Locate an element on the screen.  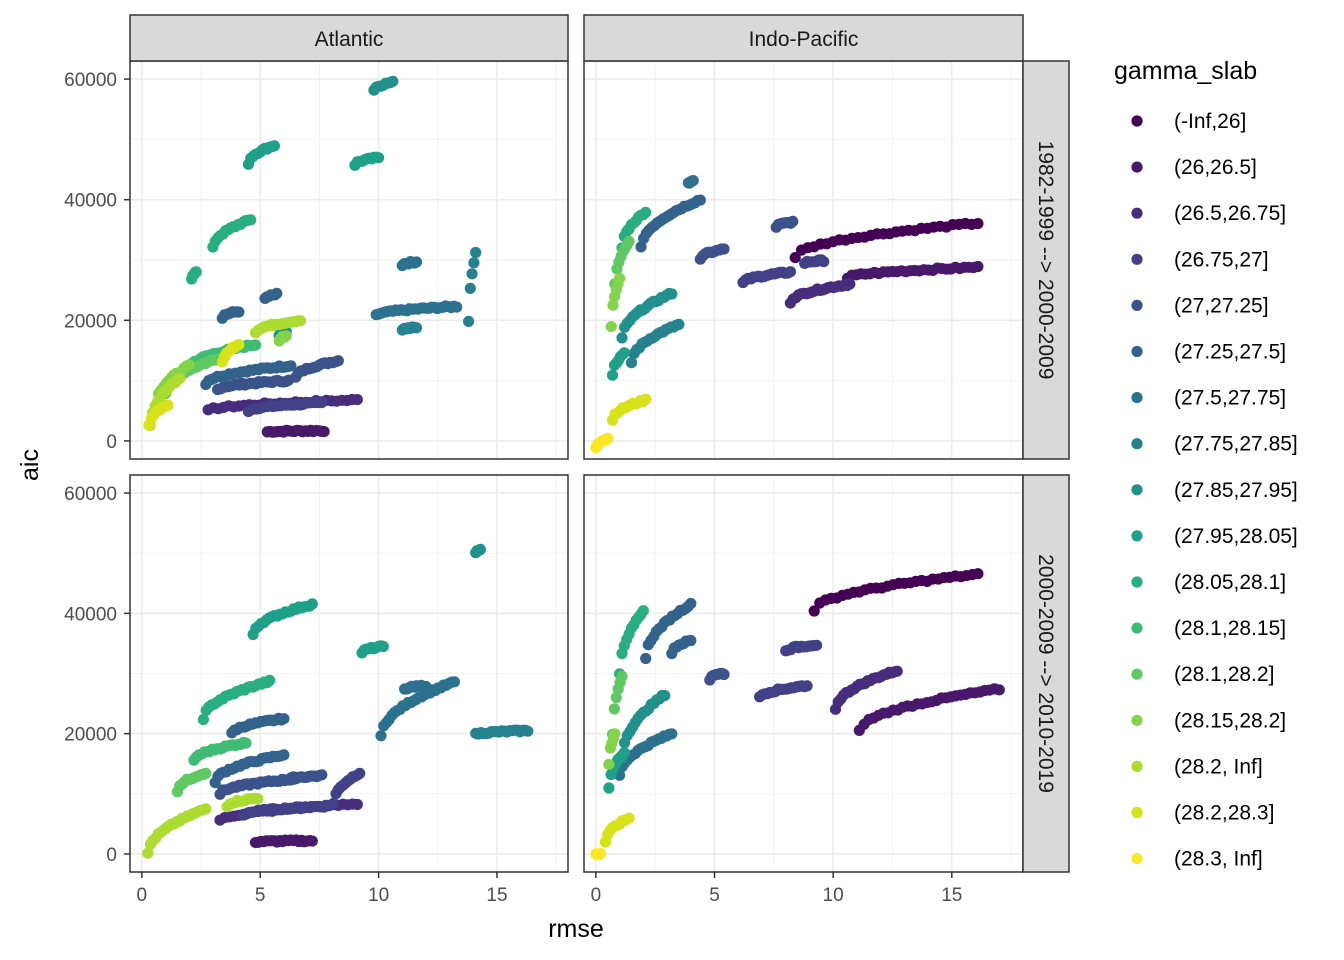
legend-label: (28.1,28.15] is located at coordinates (1230, 628).